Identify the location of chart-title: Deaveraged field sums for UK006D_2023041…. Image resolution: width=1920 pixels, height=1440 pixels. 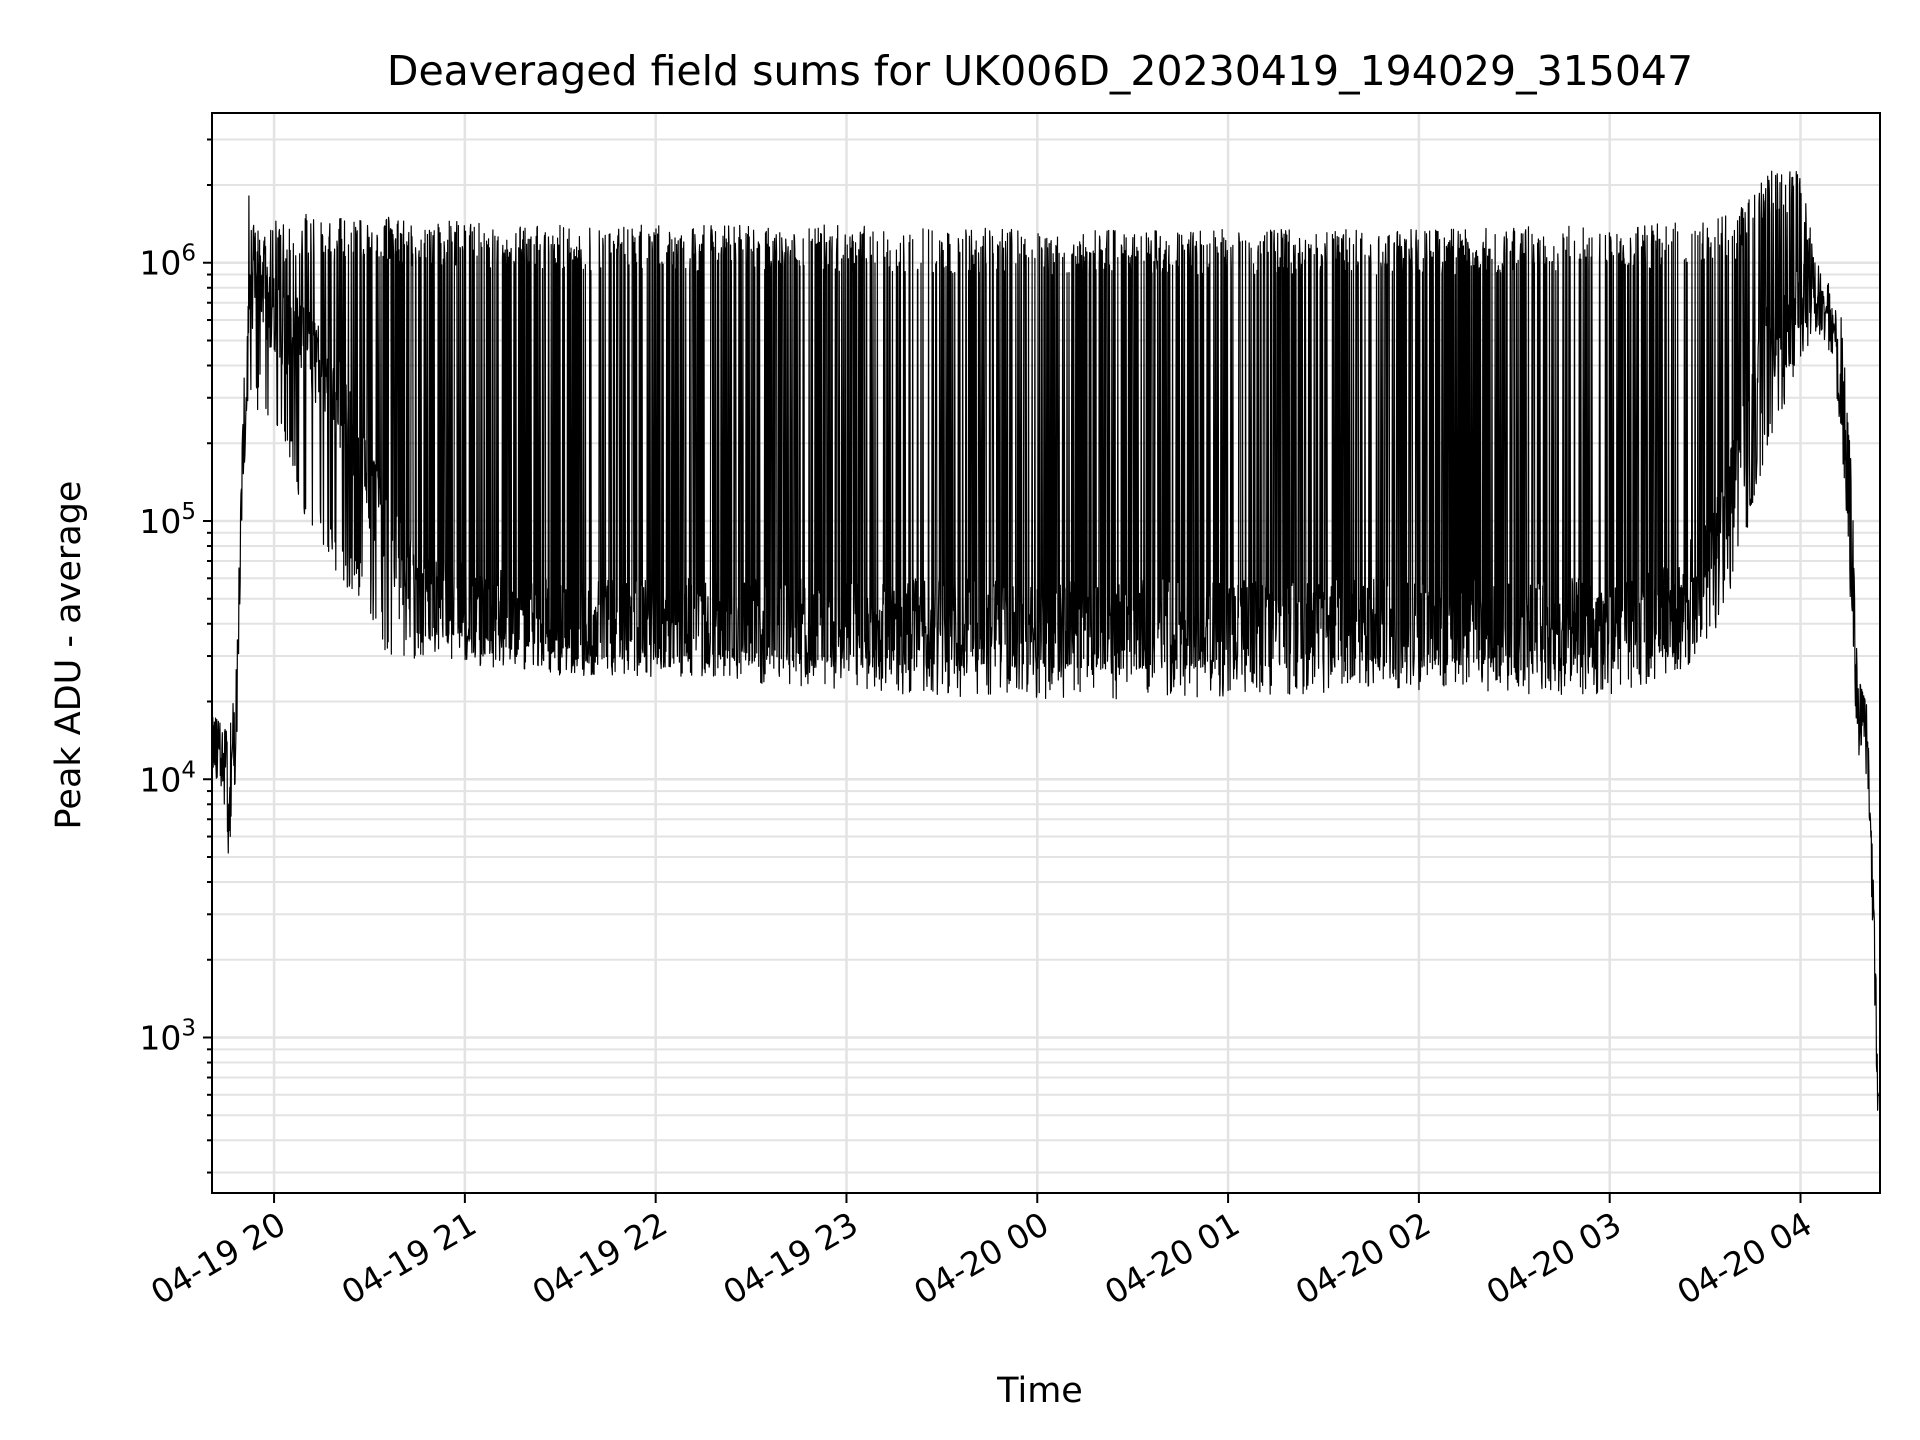
(1040, 71).